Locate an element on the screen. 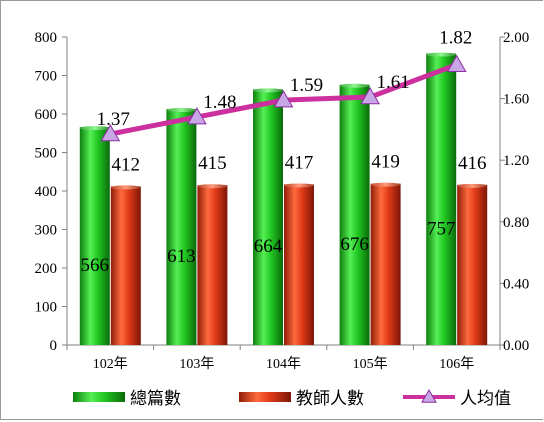  legend-label-0: 總篇數 is located at coordinates (155, 399).